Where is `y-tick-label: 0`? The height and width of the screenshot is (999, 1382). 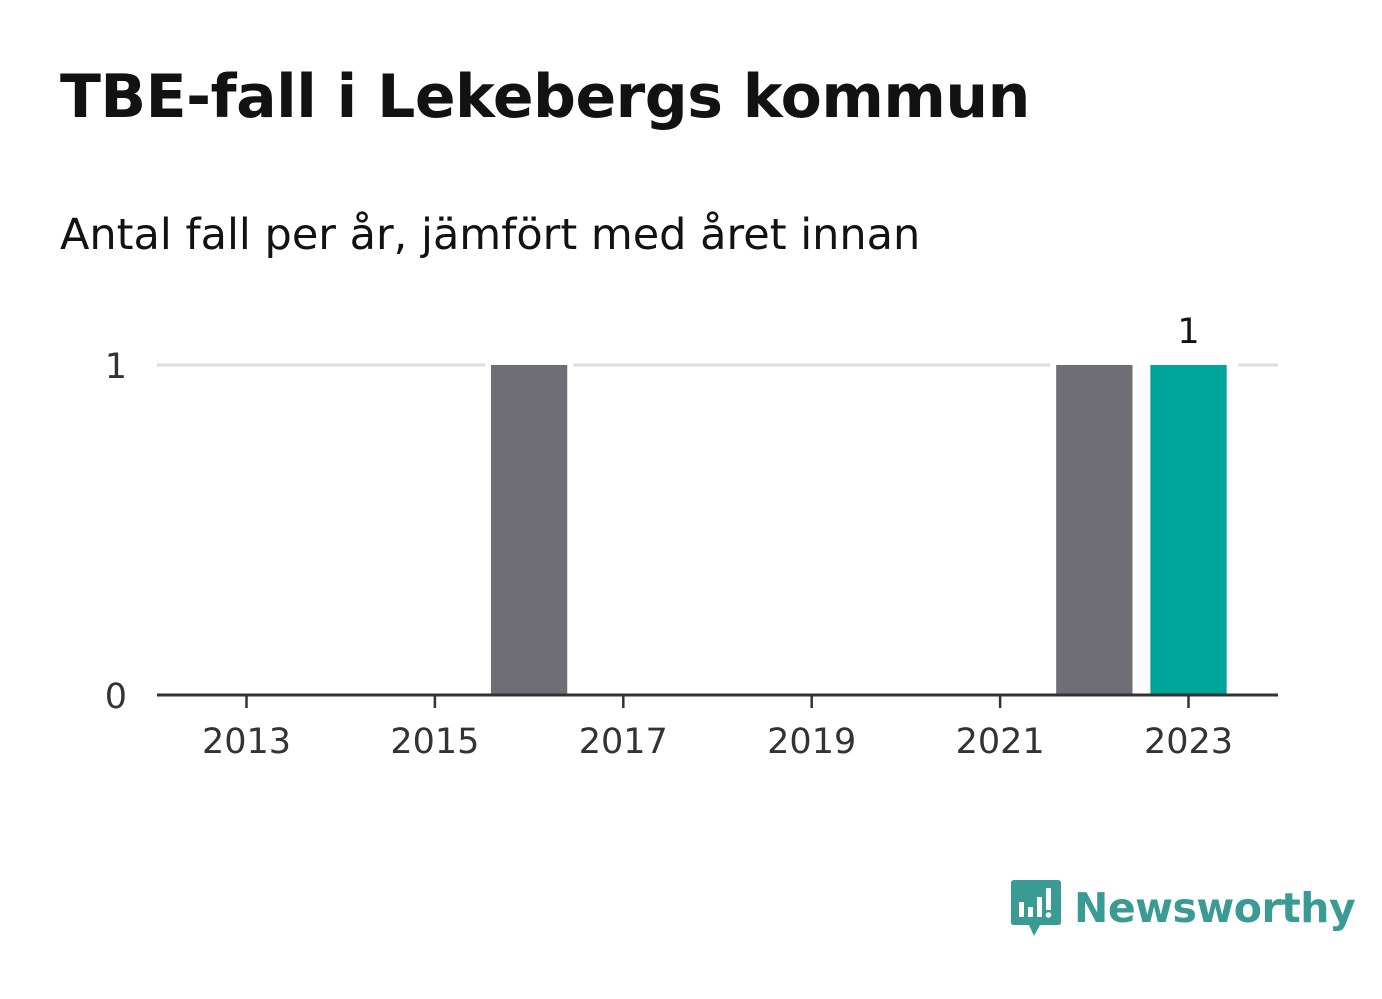
y-tick-label: 0 is located at coordinates (116, 697).